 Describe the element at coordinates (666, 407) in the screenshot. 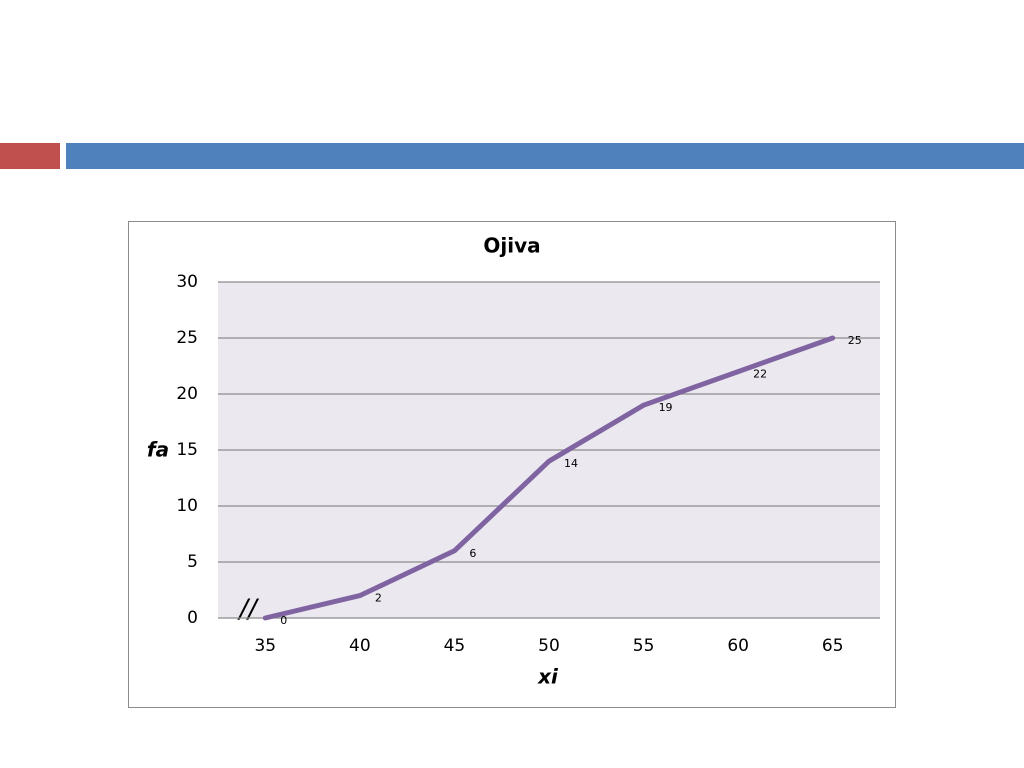

I see `data-label: 19` at that location.